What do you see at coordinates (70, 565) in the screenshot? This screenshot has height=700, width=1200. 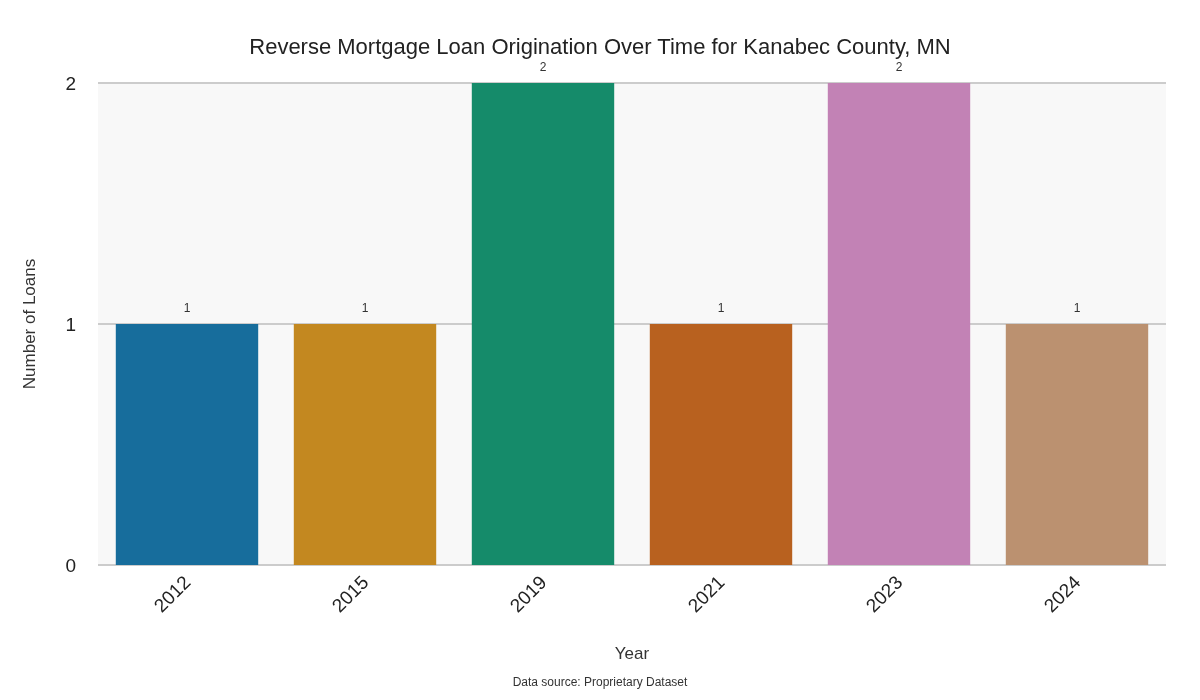 I see `y-tick-label: 0` at bounding box center [70, 565].